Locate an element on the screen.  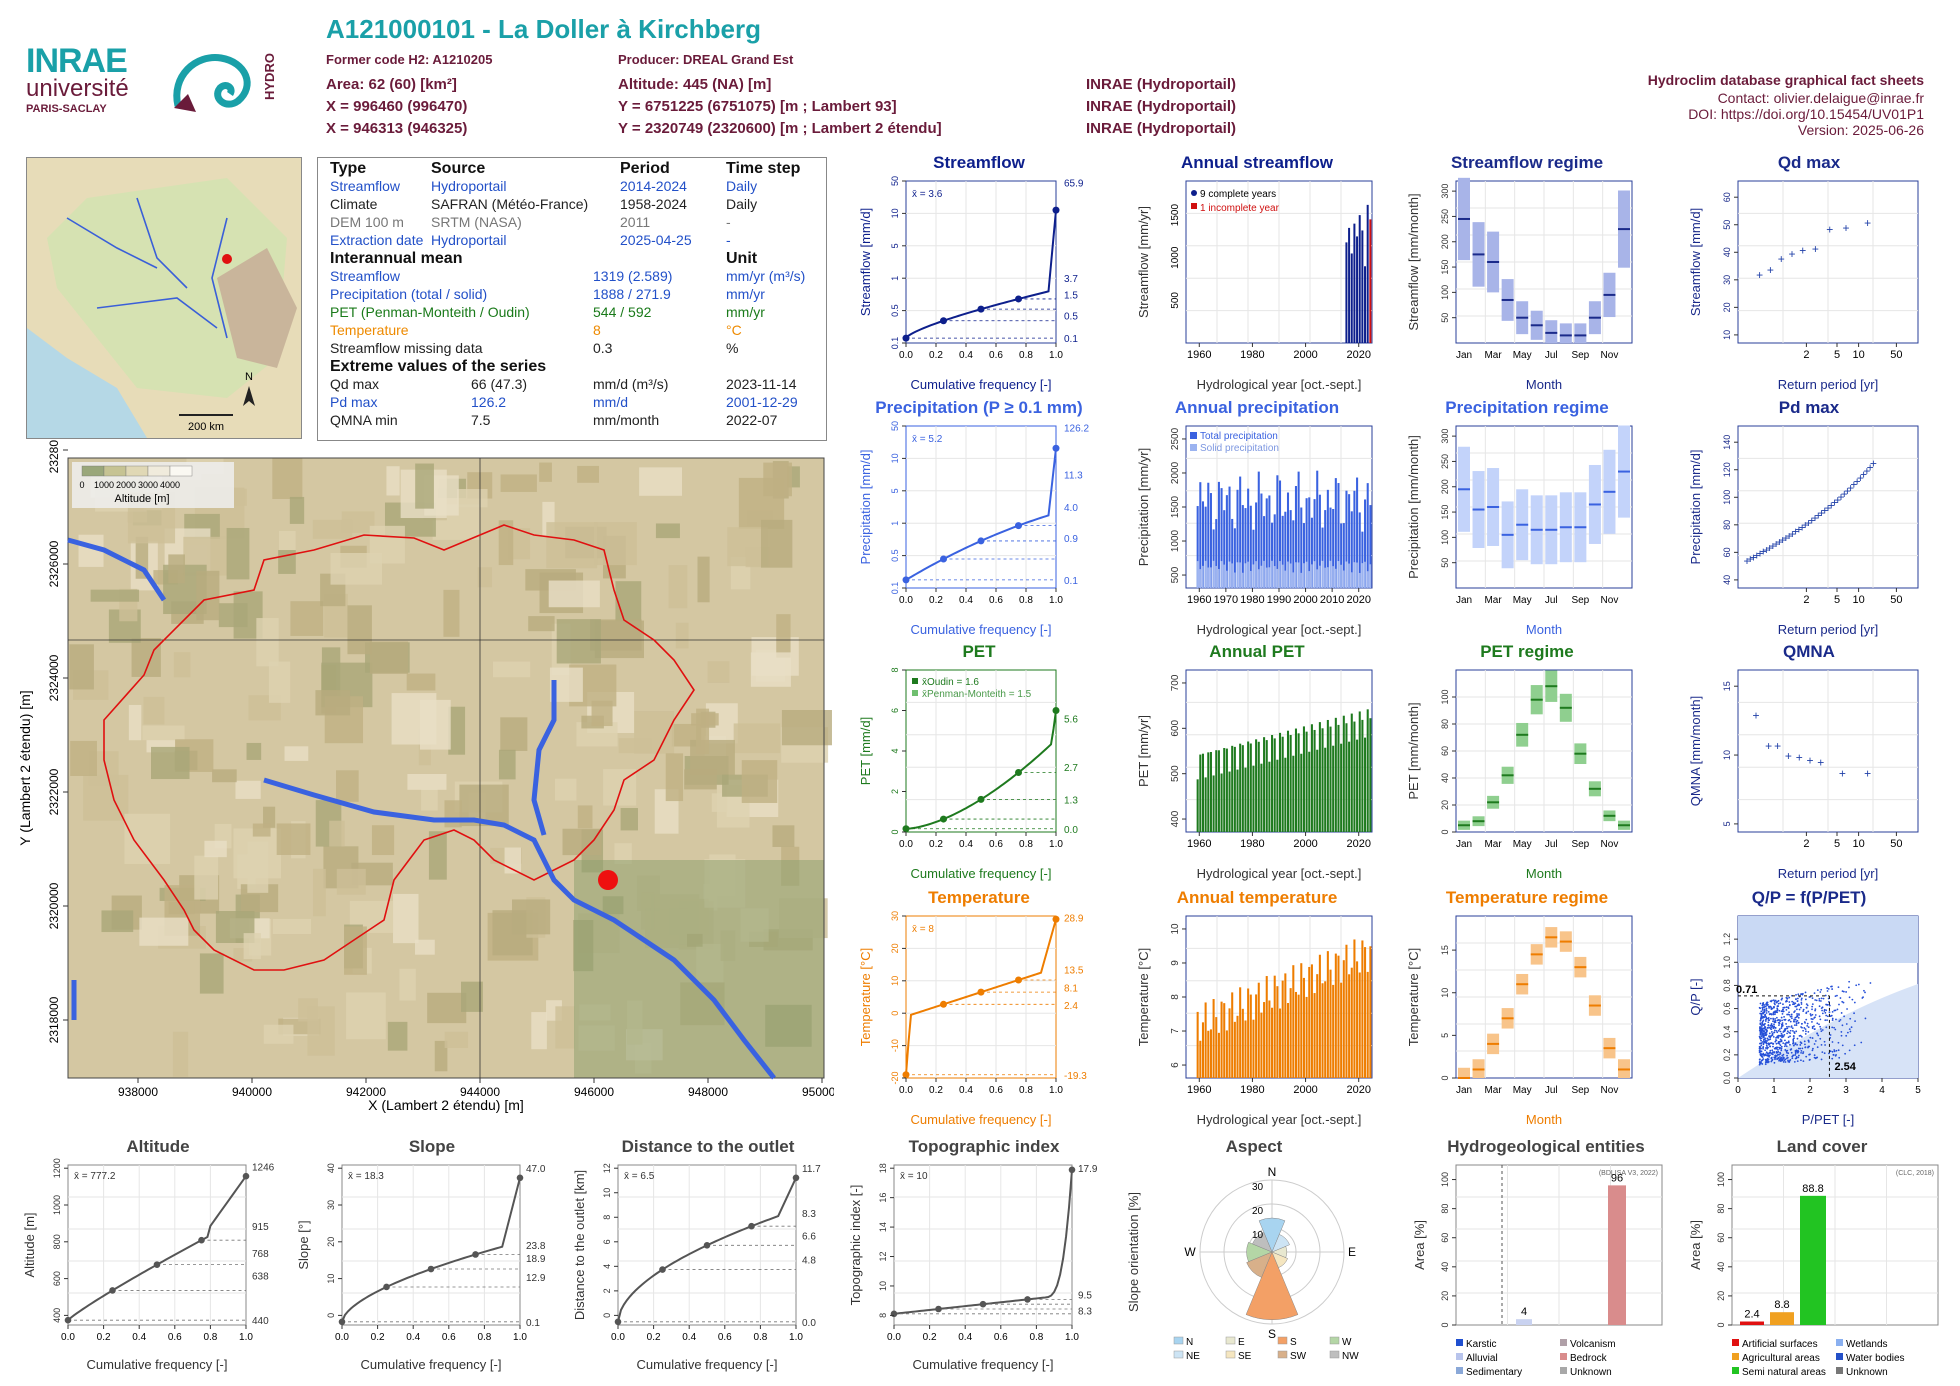
right-tick: 1.3 is located at coordinates (1071, 801).